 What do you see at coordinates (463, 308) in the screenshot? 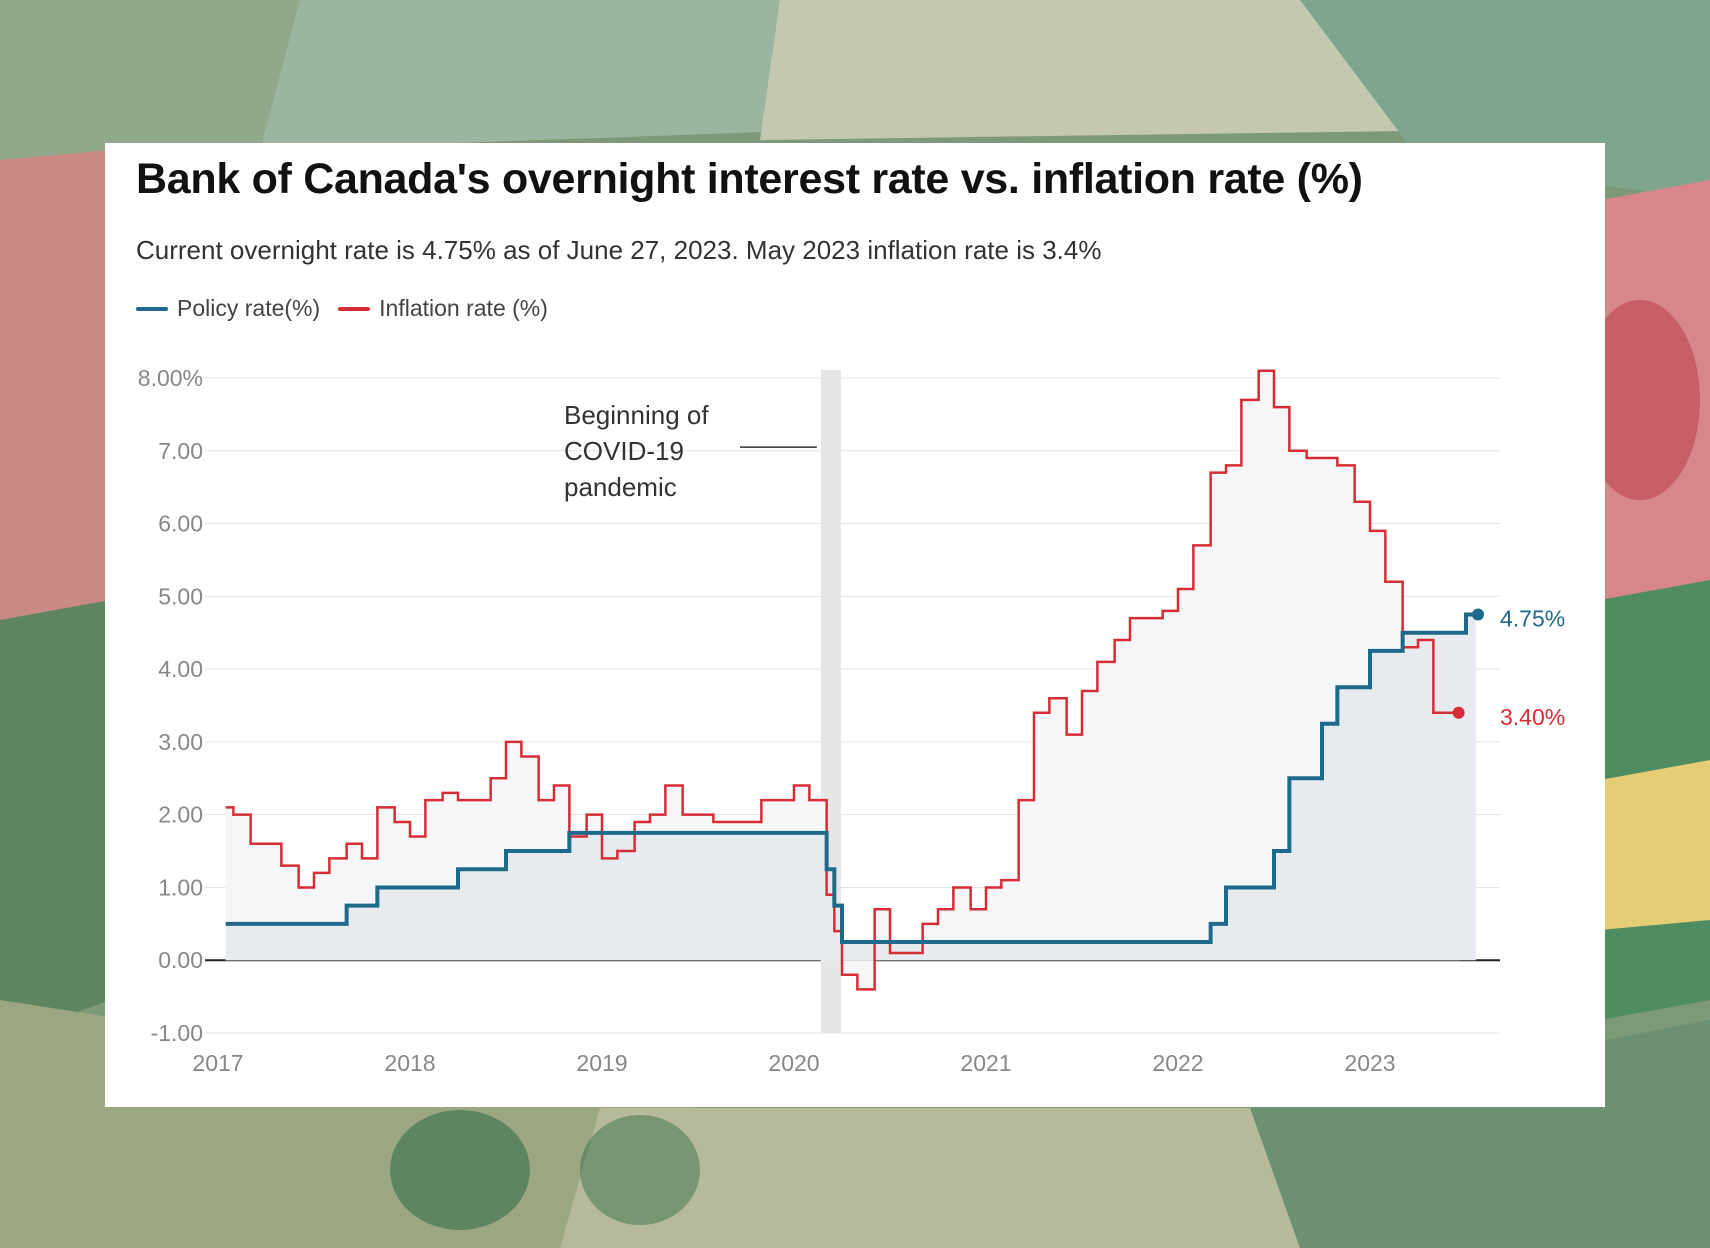
I see `legend-label-inflation: Inflation rate (%)` at bounding box center [463, 308].